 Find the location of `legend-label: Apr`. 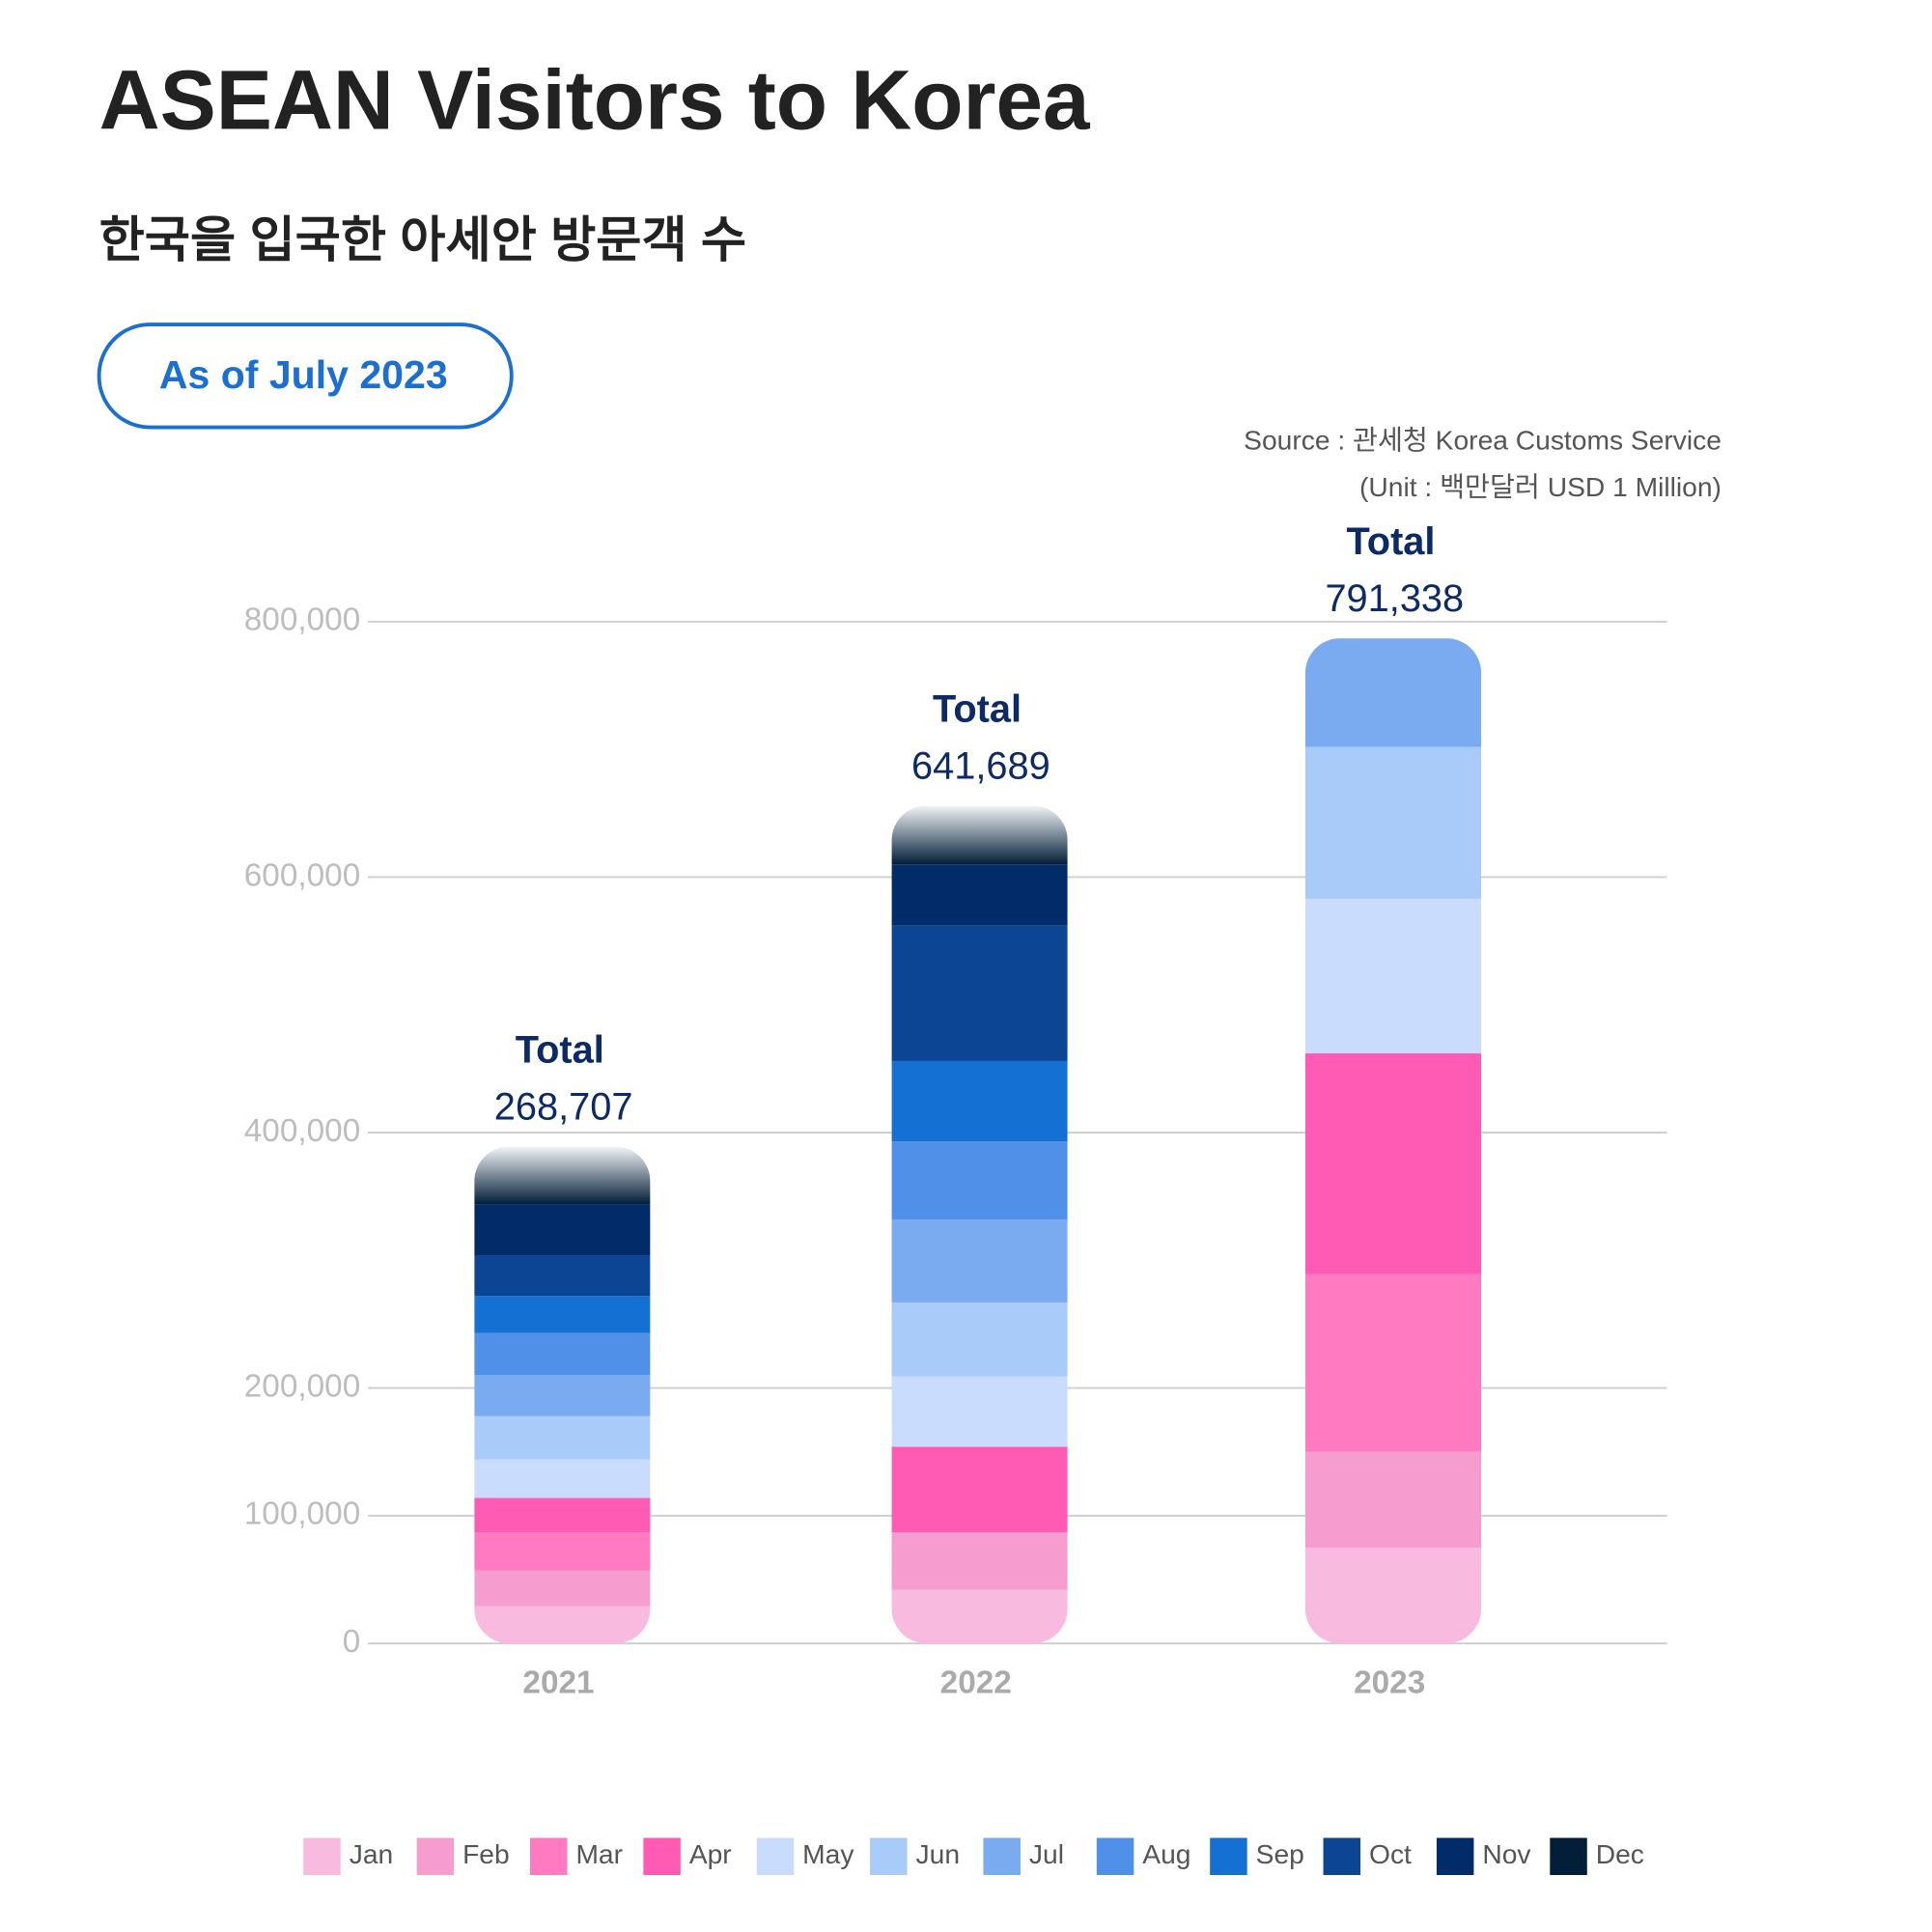

legend-label: Apr is located at coordinates (711, 1854).